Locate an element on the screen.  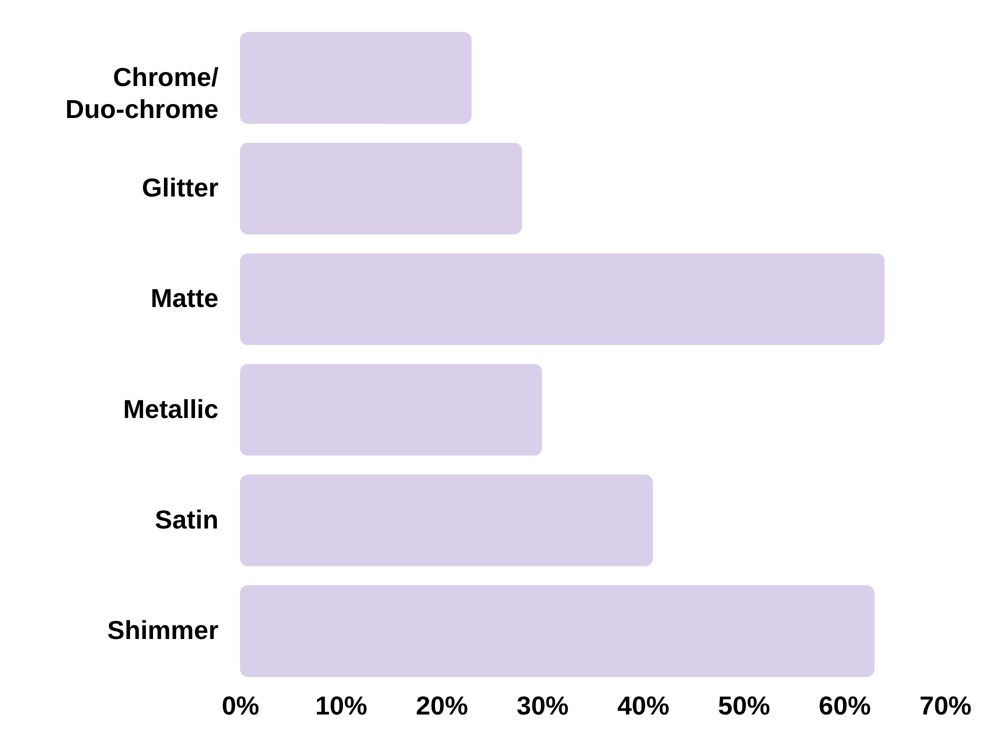
y-tick-label: Satin is located at coordinates (186, 519).